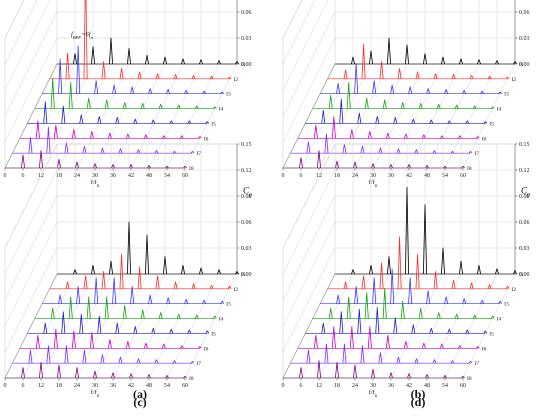 The height and width of the screenshot is (419, 550). Describe the element at coordinates (247, 191) in the screenshot. I see `cp-axis-label: Cp` at that location.